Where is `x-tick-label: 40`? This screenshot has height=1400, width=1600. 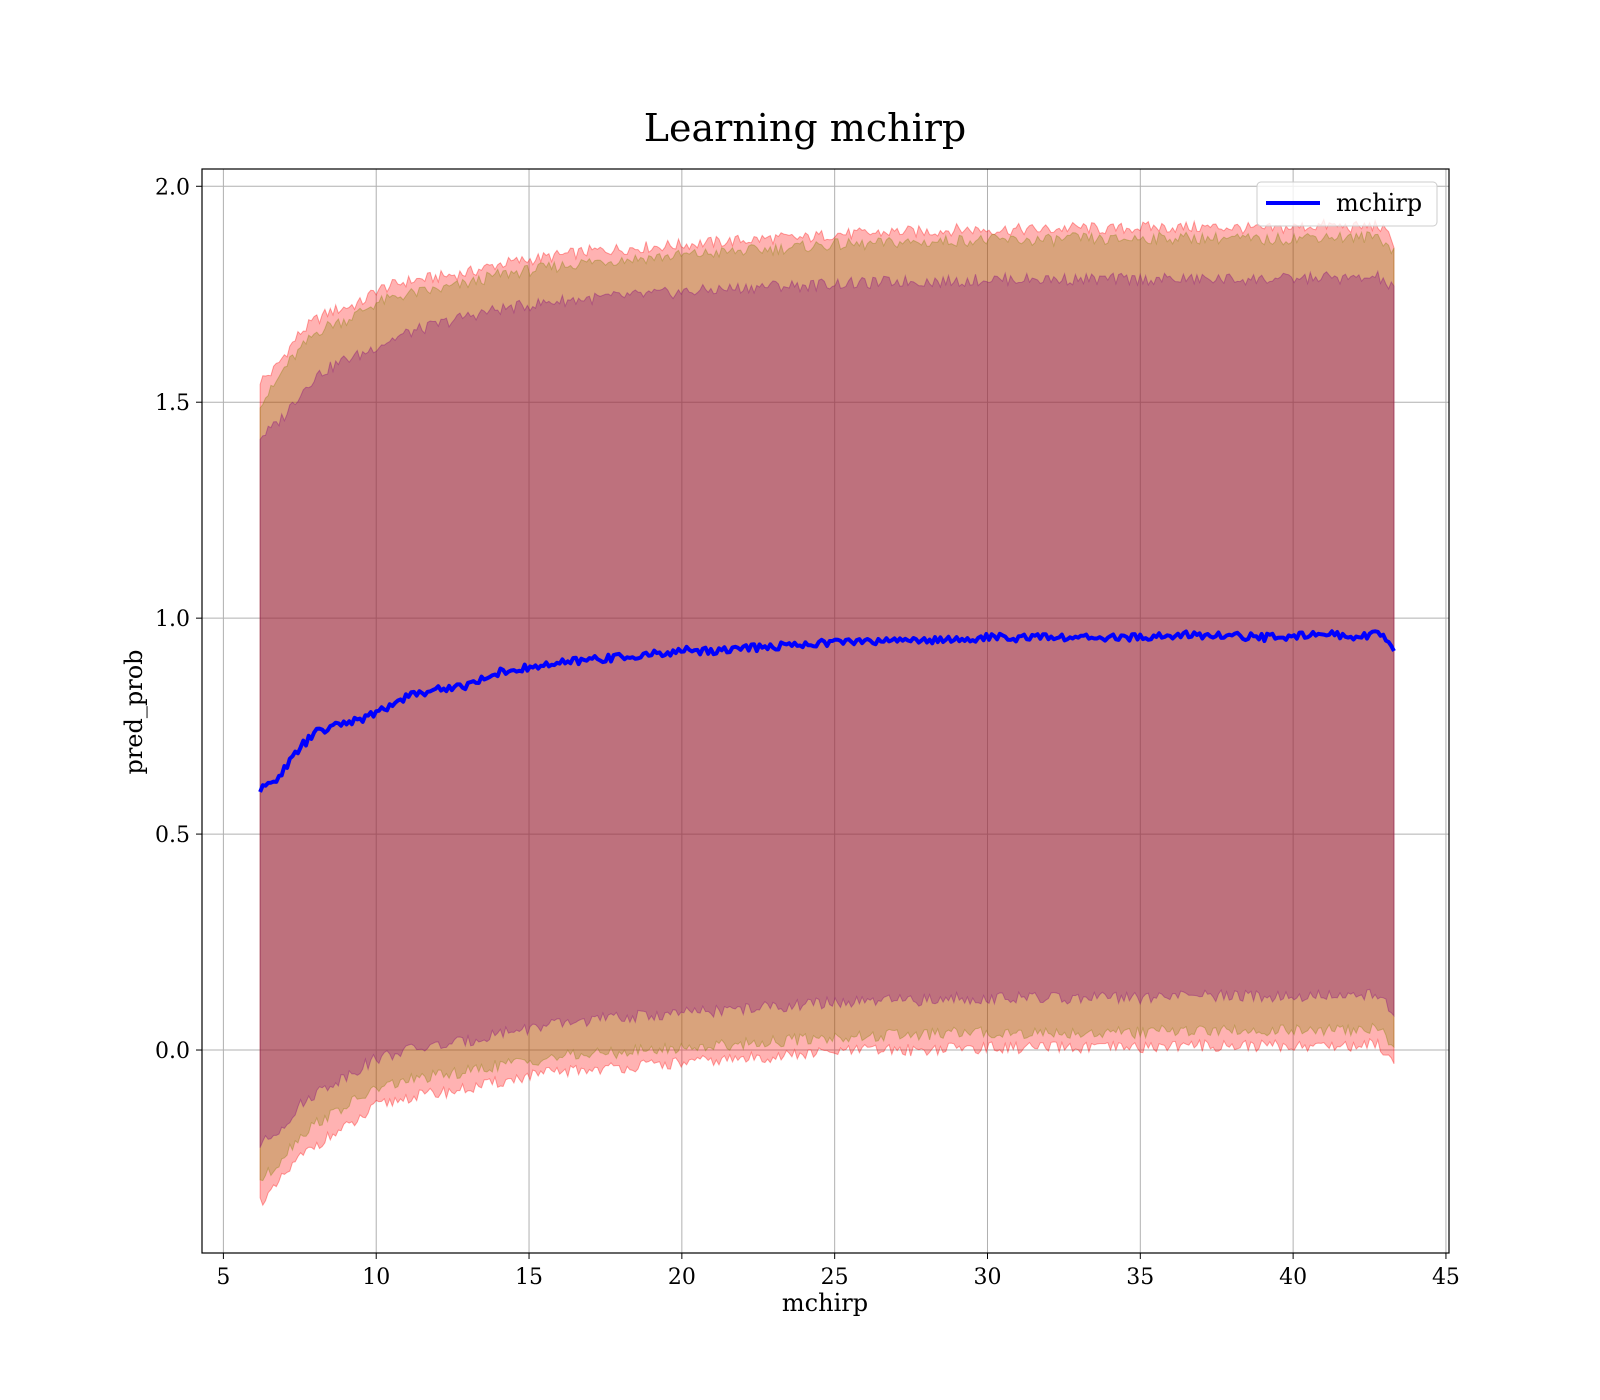
x-tick-label: 40 is located at coordinates (1293, 1277).